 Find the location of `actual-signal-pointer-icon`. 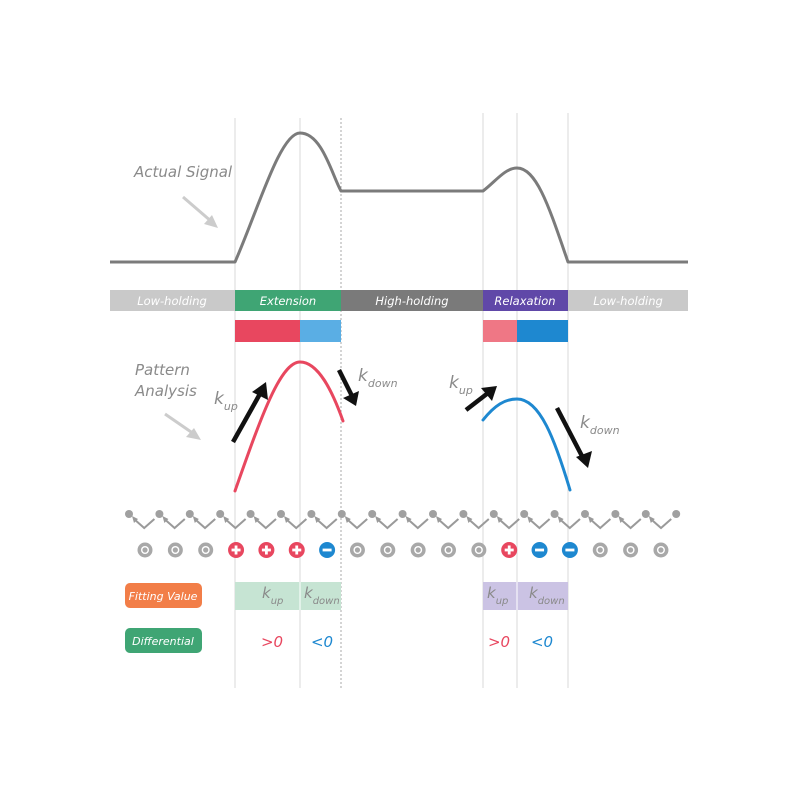

actual-signal-pointer-icon is located at coordinates (200, 211).